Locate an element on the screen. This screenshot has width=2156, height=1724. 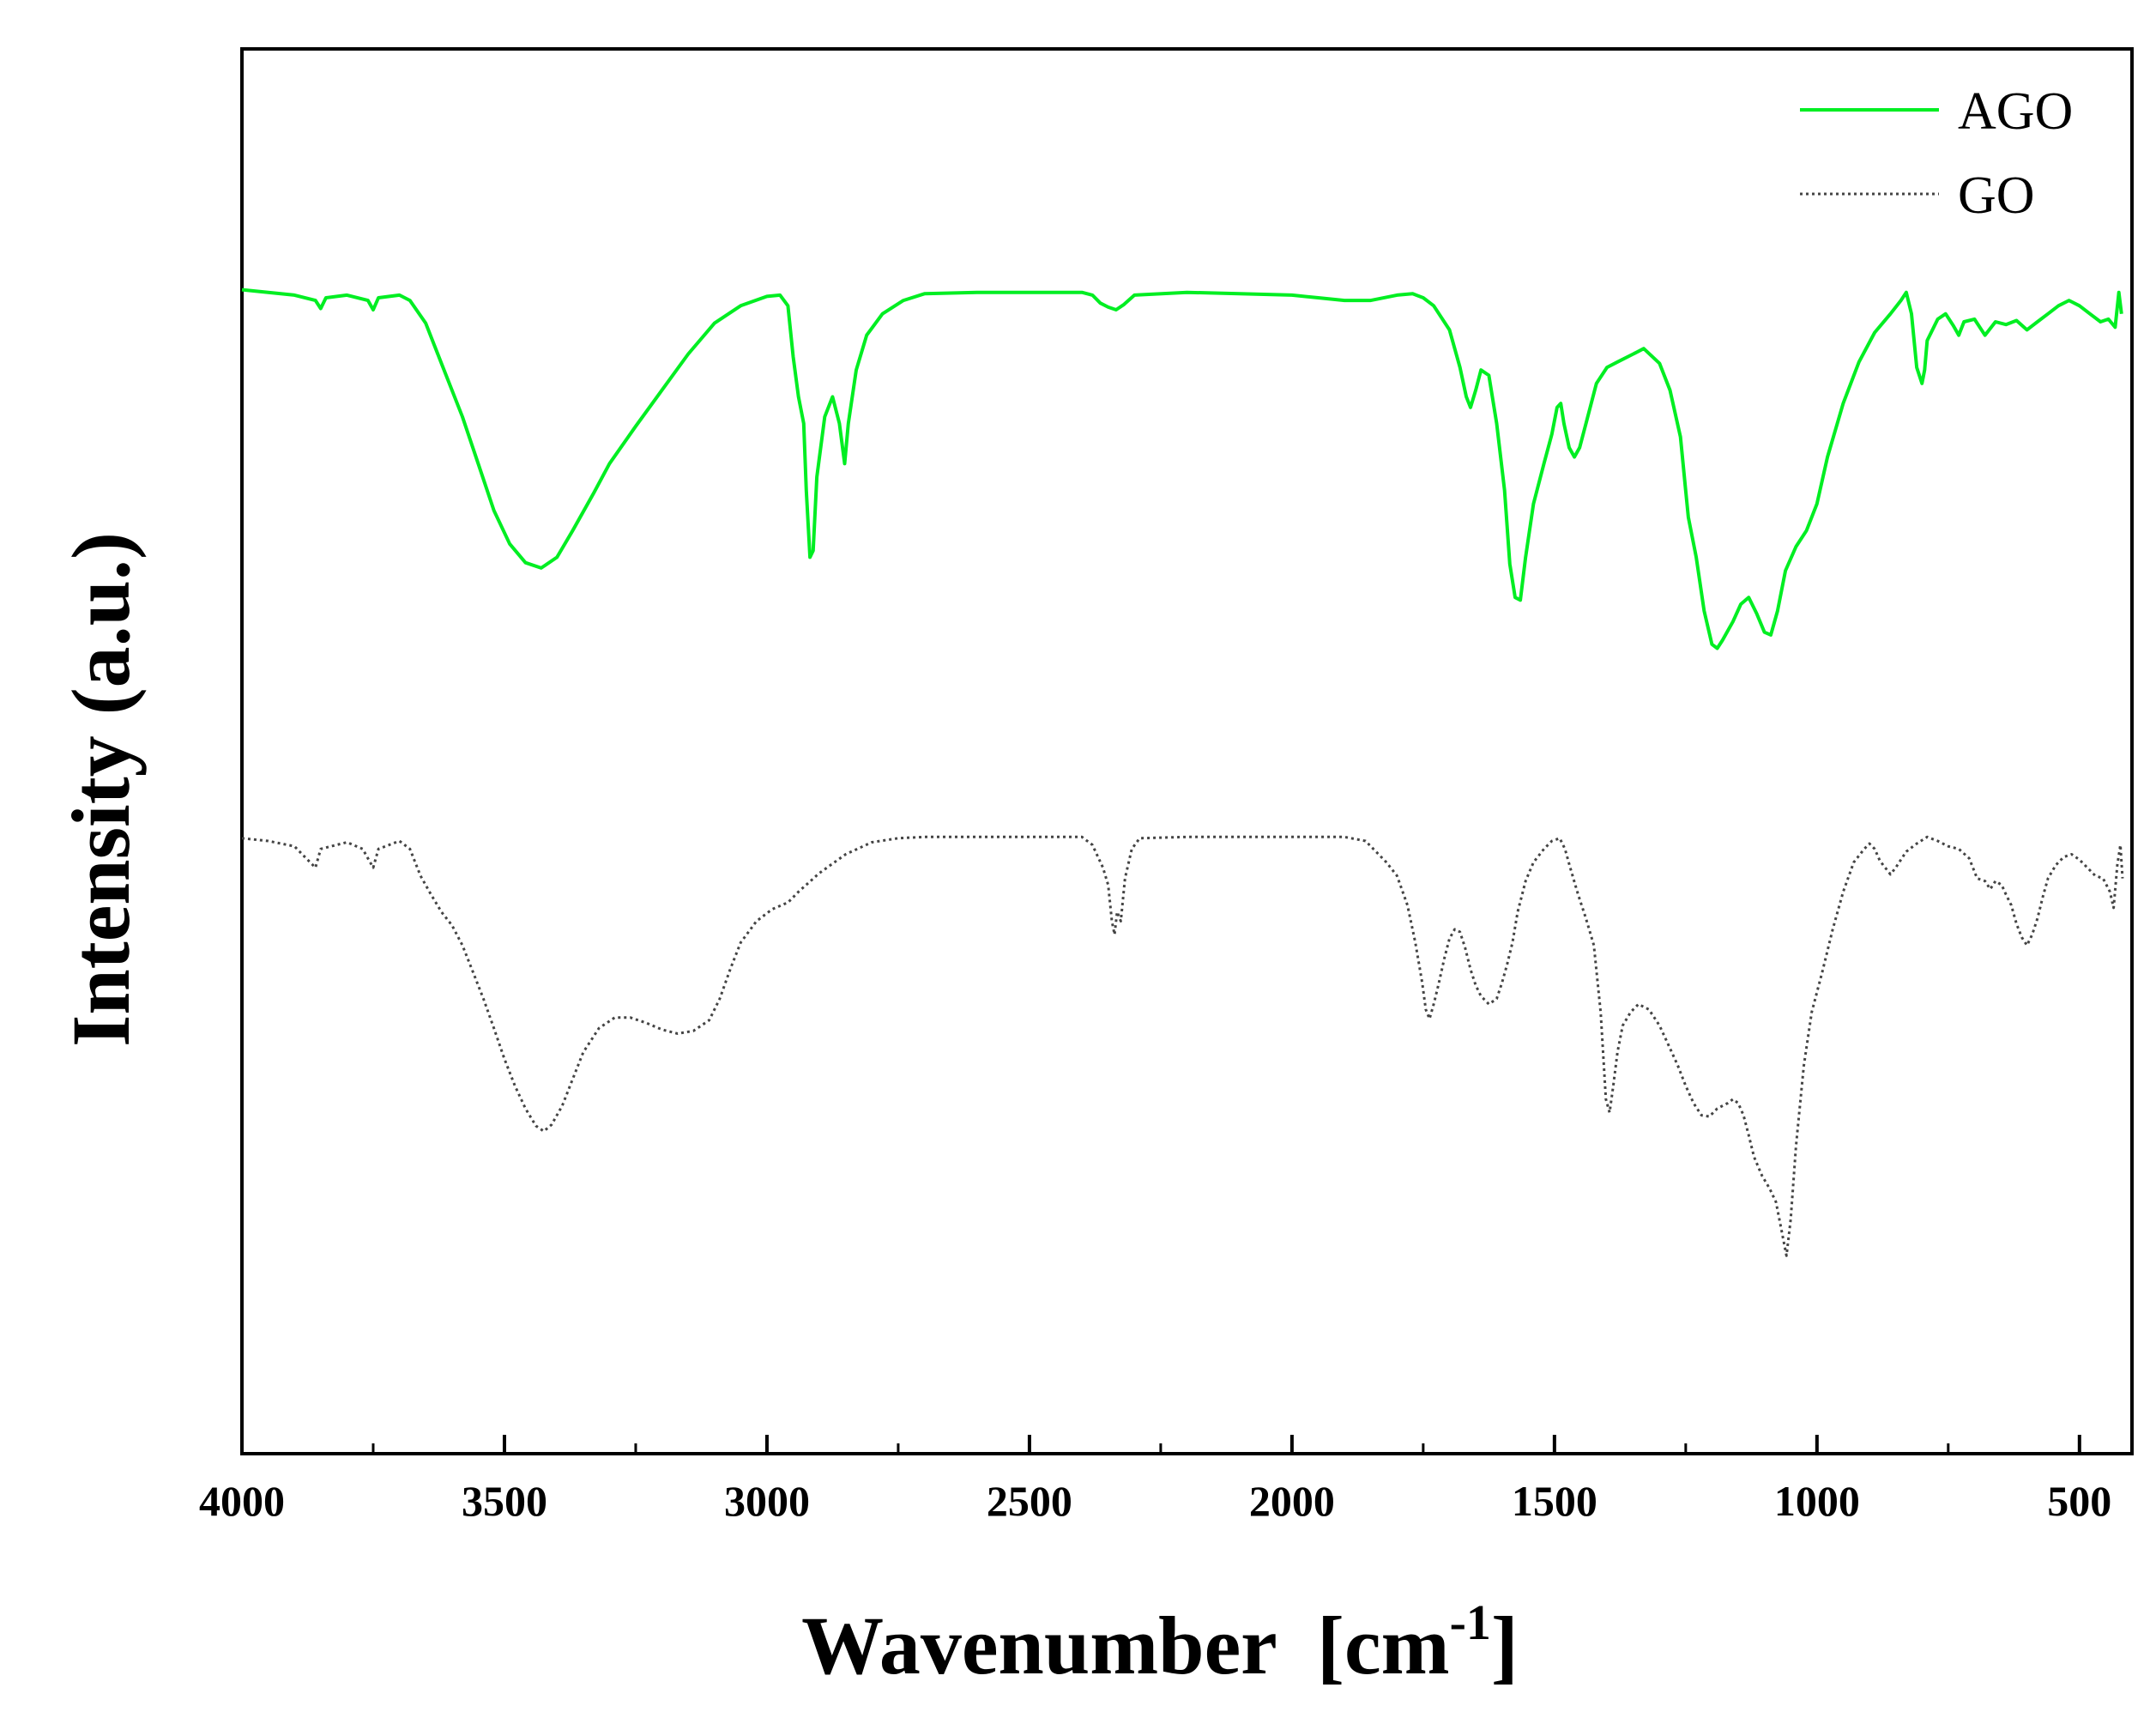
x-tick-label: 1000 is located at coordinates (1817, 1501).